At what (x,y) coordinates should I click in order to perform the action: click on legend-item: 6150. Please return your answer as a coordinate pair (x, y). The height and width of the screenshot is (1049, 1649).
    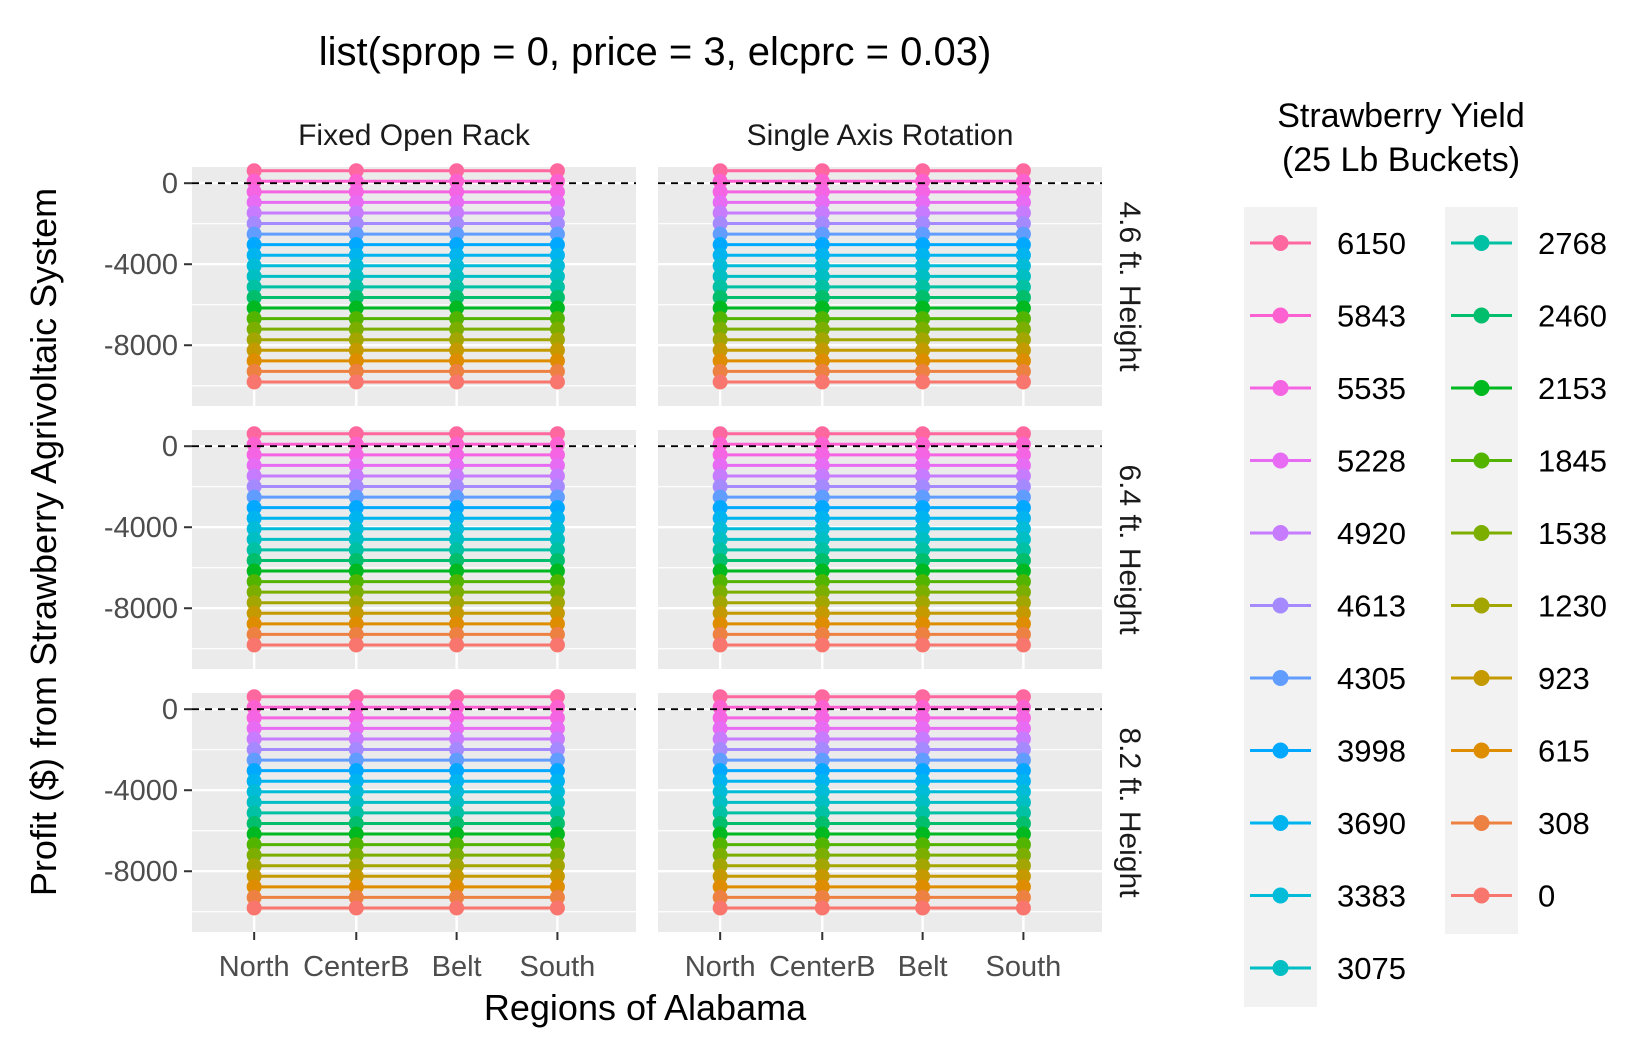
    Looking at the image, I should click on (1328, 243).